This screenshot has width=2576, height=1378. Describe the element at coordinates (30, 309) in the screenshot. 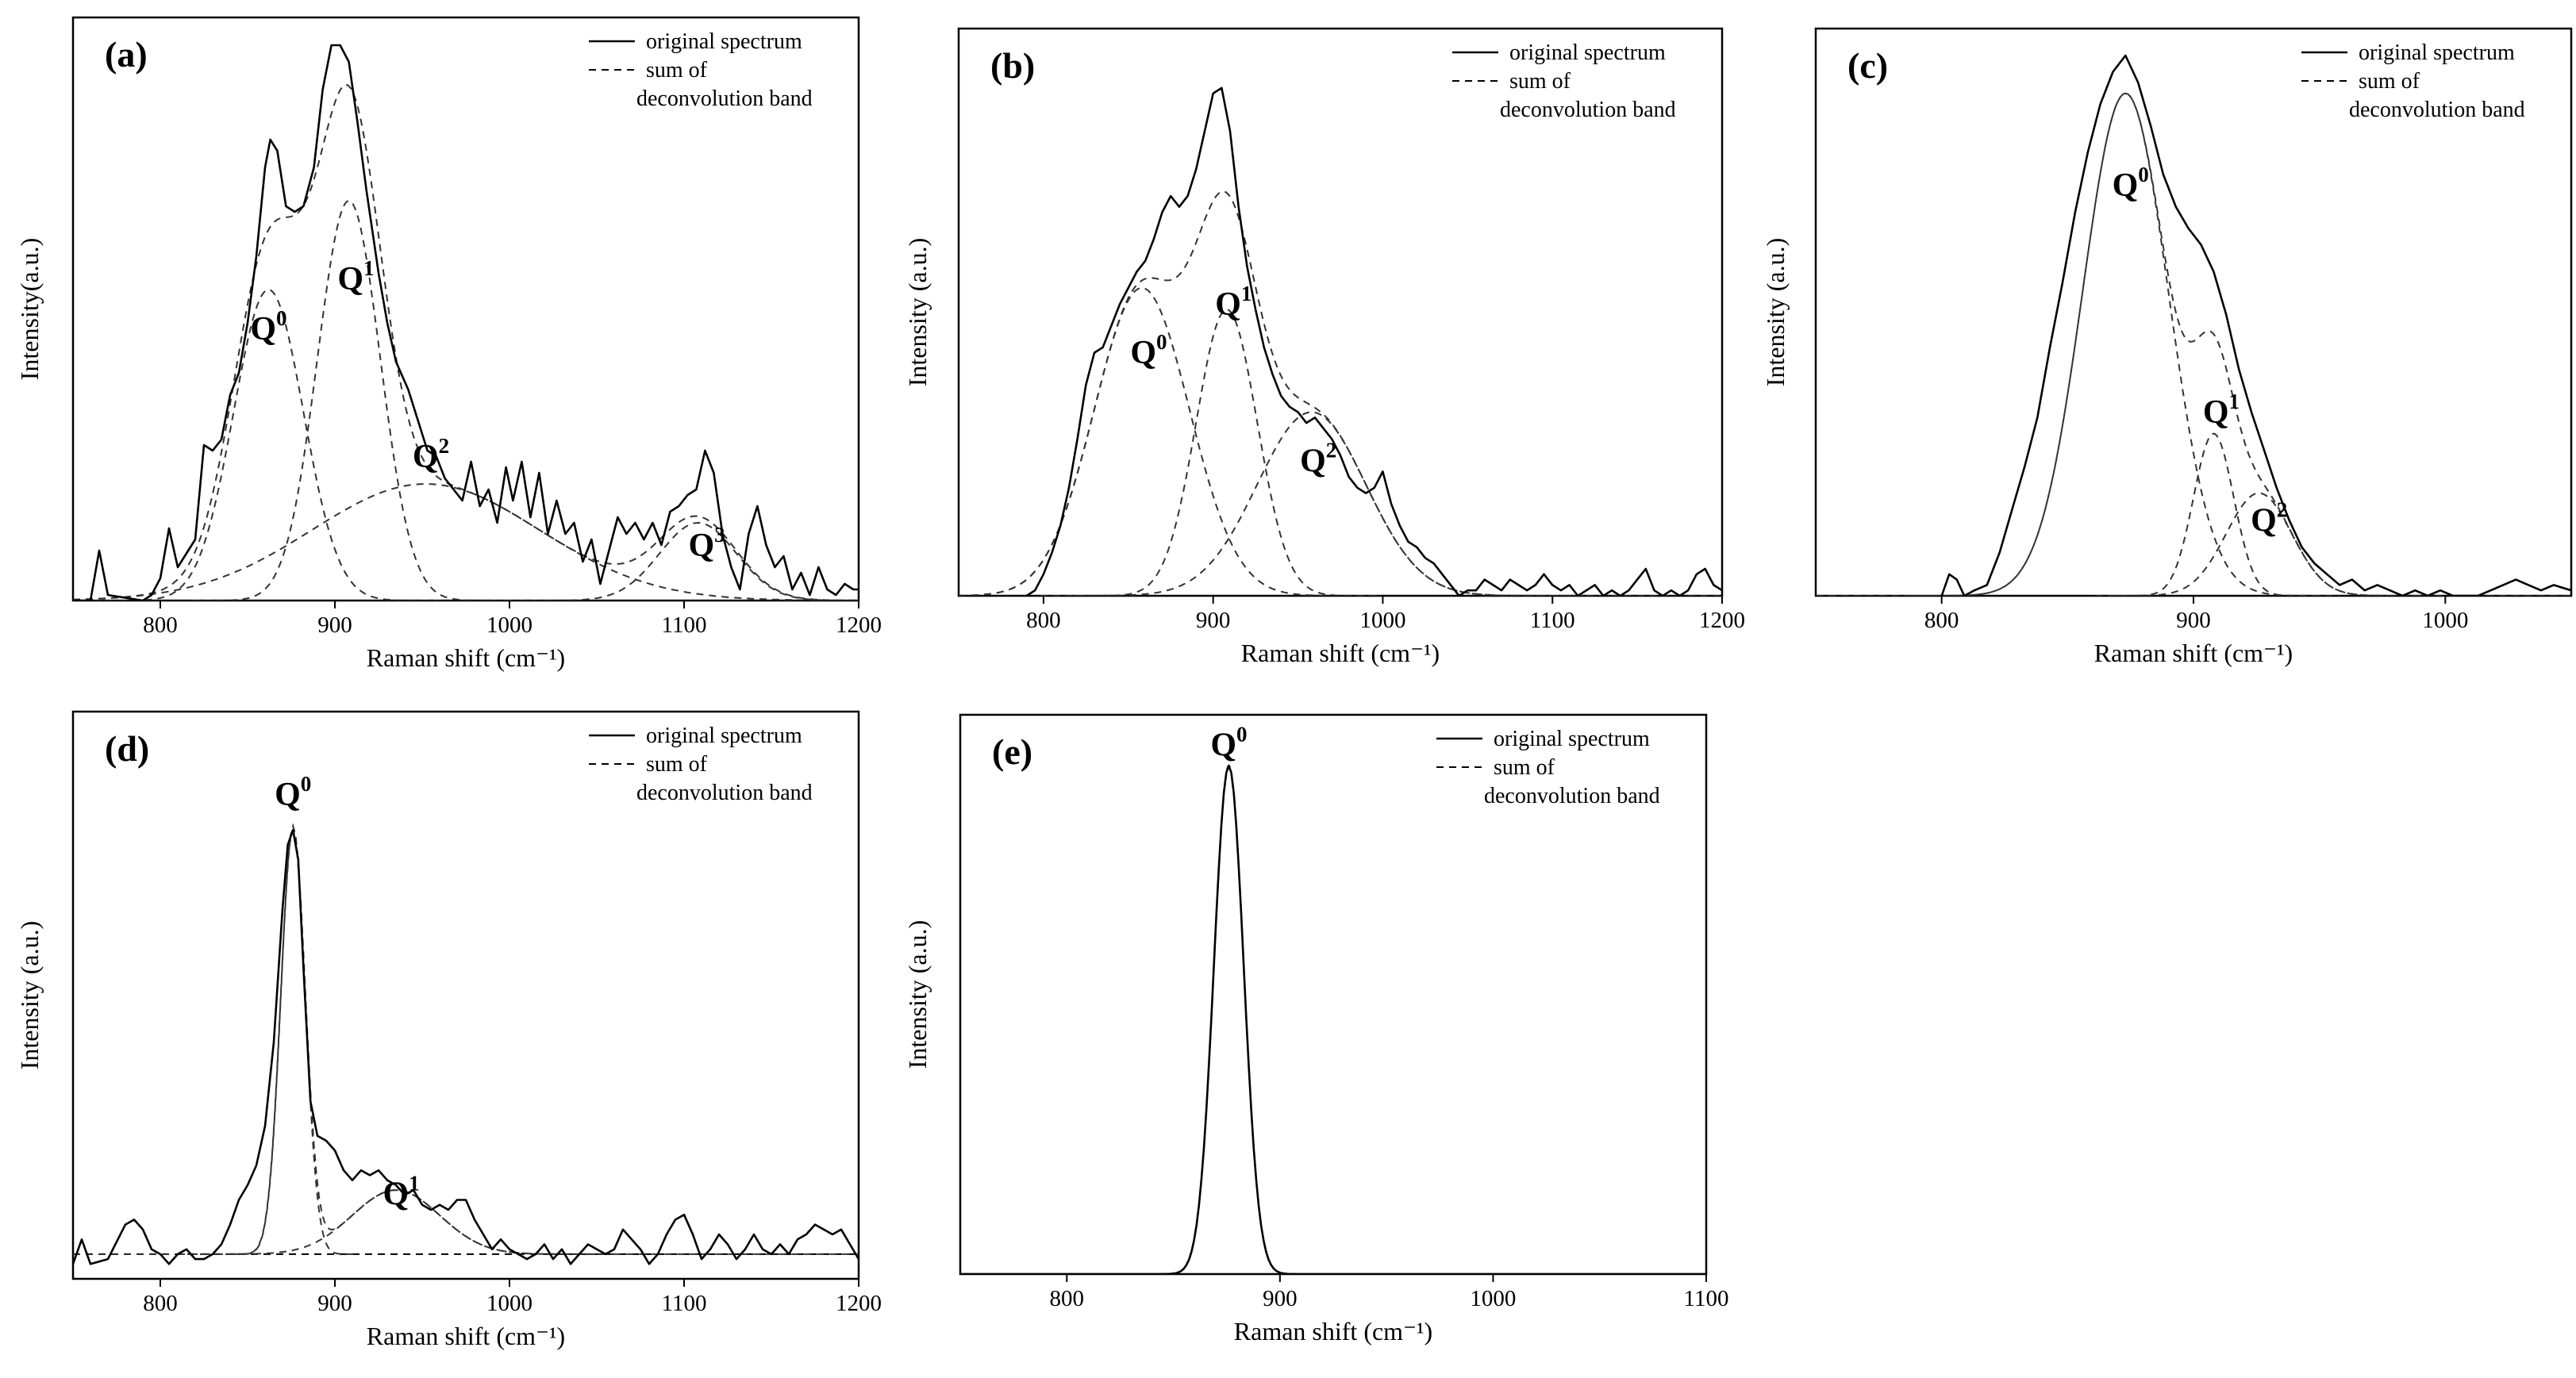

I see `y-axis-title: Intensity(a.u.)` at that location.